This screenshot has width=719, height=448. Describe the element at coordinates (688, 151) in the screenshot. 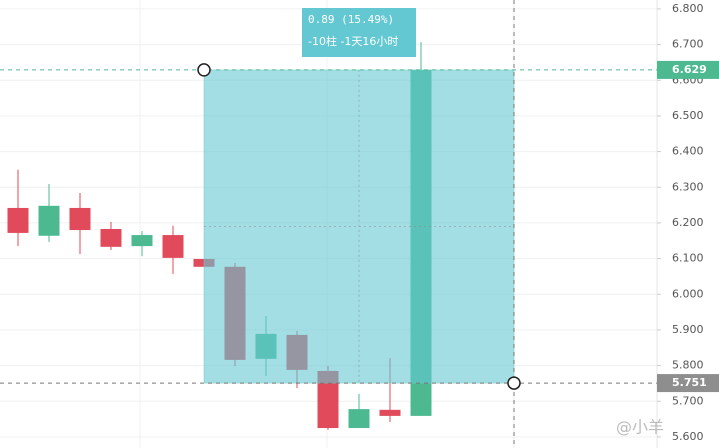

I see `y-tick-label: 6.400` at that location.